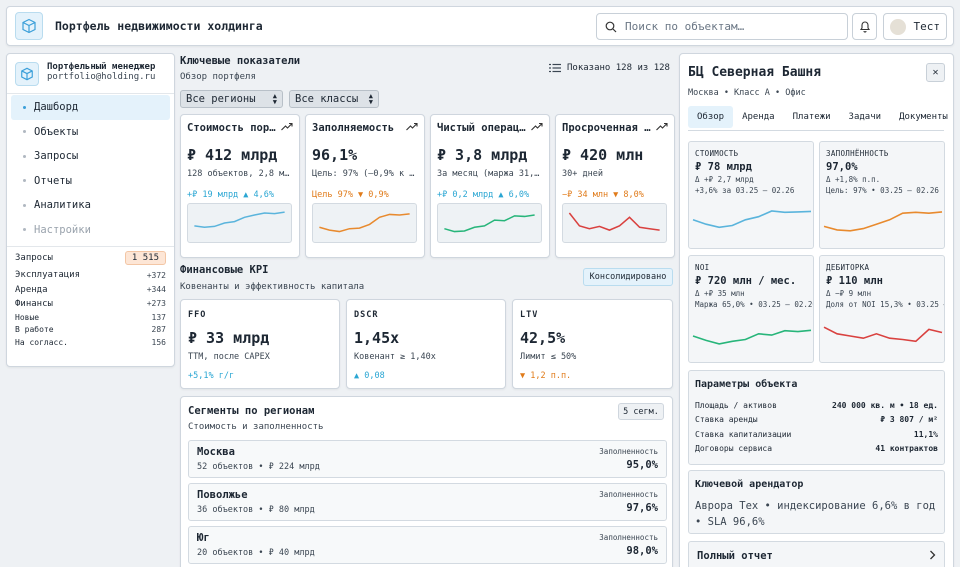  I want to click on consolidated-badge: Консолидировано, so click(628, 277).